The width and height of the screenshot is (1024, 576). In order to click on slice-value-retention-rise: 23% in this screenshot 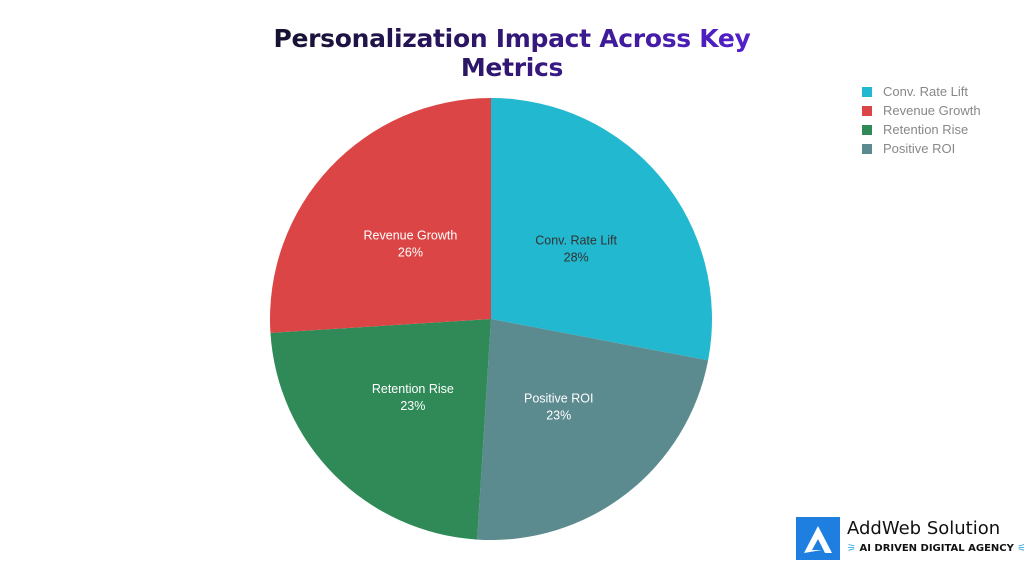, I will do `click(412, 406)`.